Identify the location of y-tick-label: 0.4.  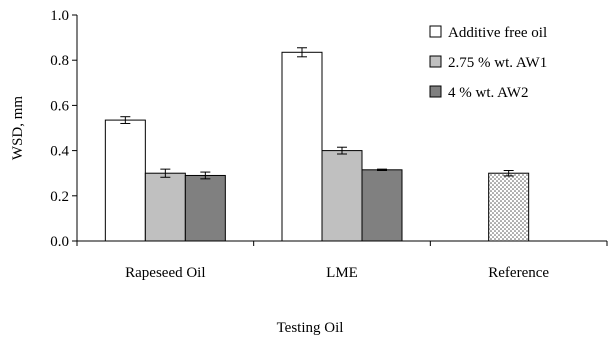
(59, 152).